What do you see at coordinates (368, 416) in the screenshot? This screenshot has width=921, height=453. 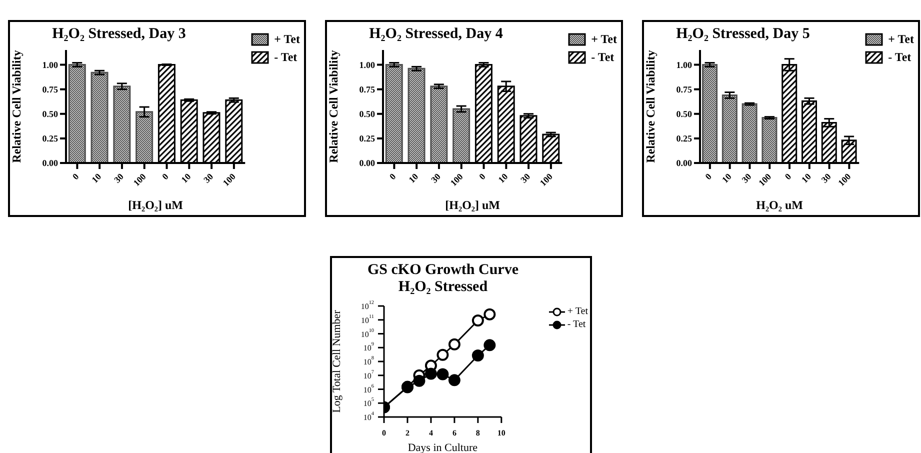 I see `y-tick-label: 10$^{4}$` at bounding box center [368, 416].